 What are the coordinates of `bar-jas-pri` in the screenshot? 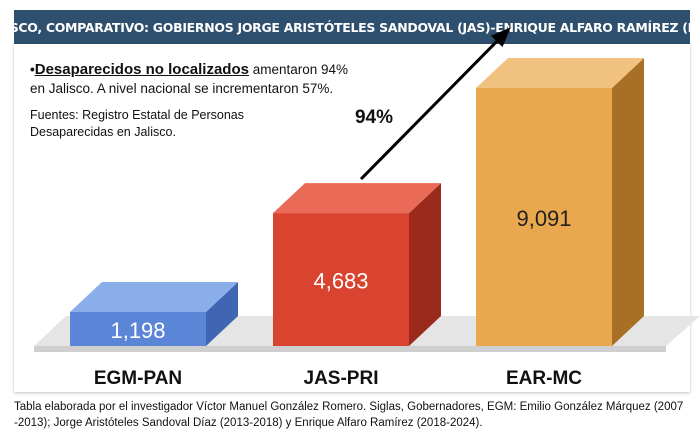 It's located at (341, 279).